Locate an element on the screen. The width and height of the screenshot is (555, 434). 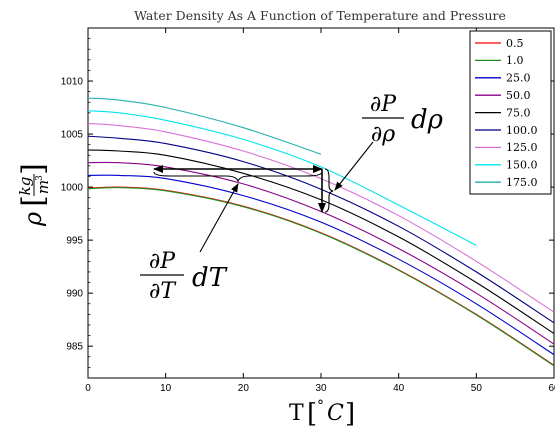
drho-pointer is located at coordinates (354, 166).